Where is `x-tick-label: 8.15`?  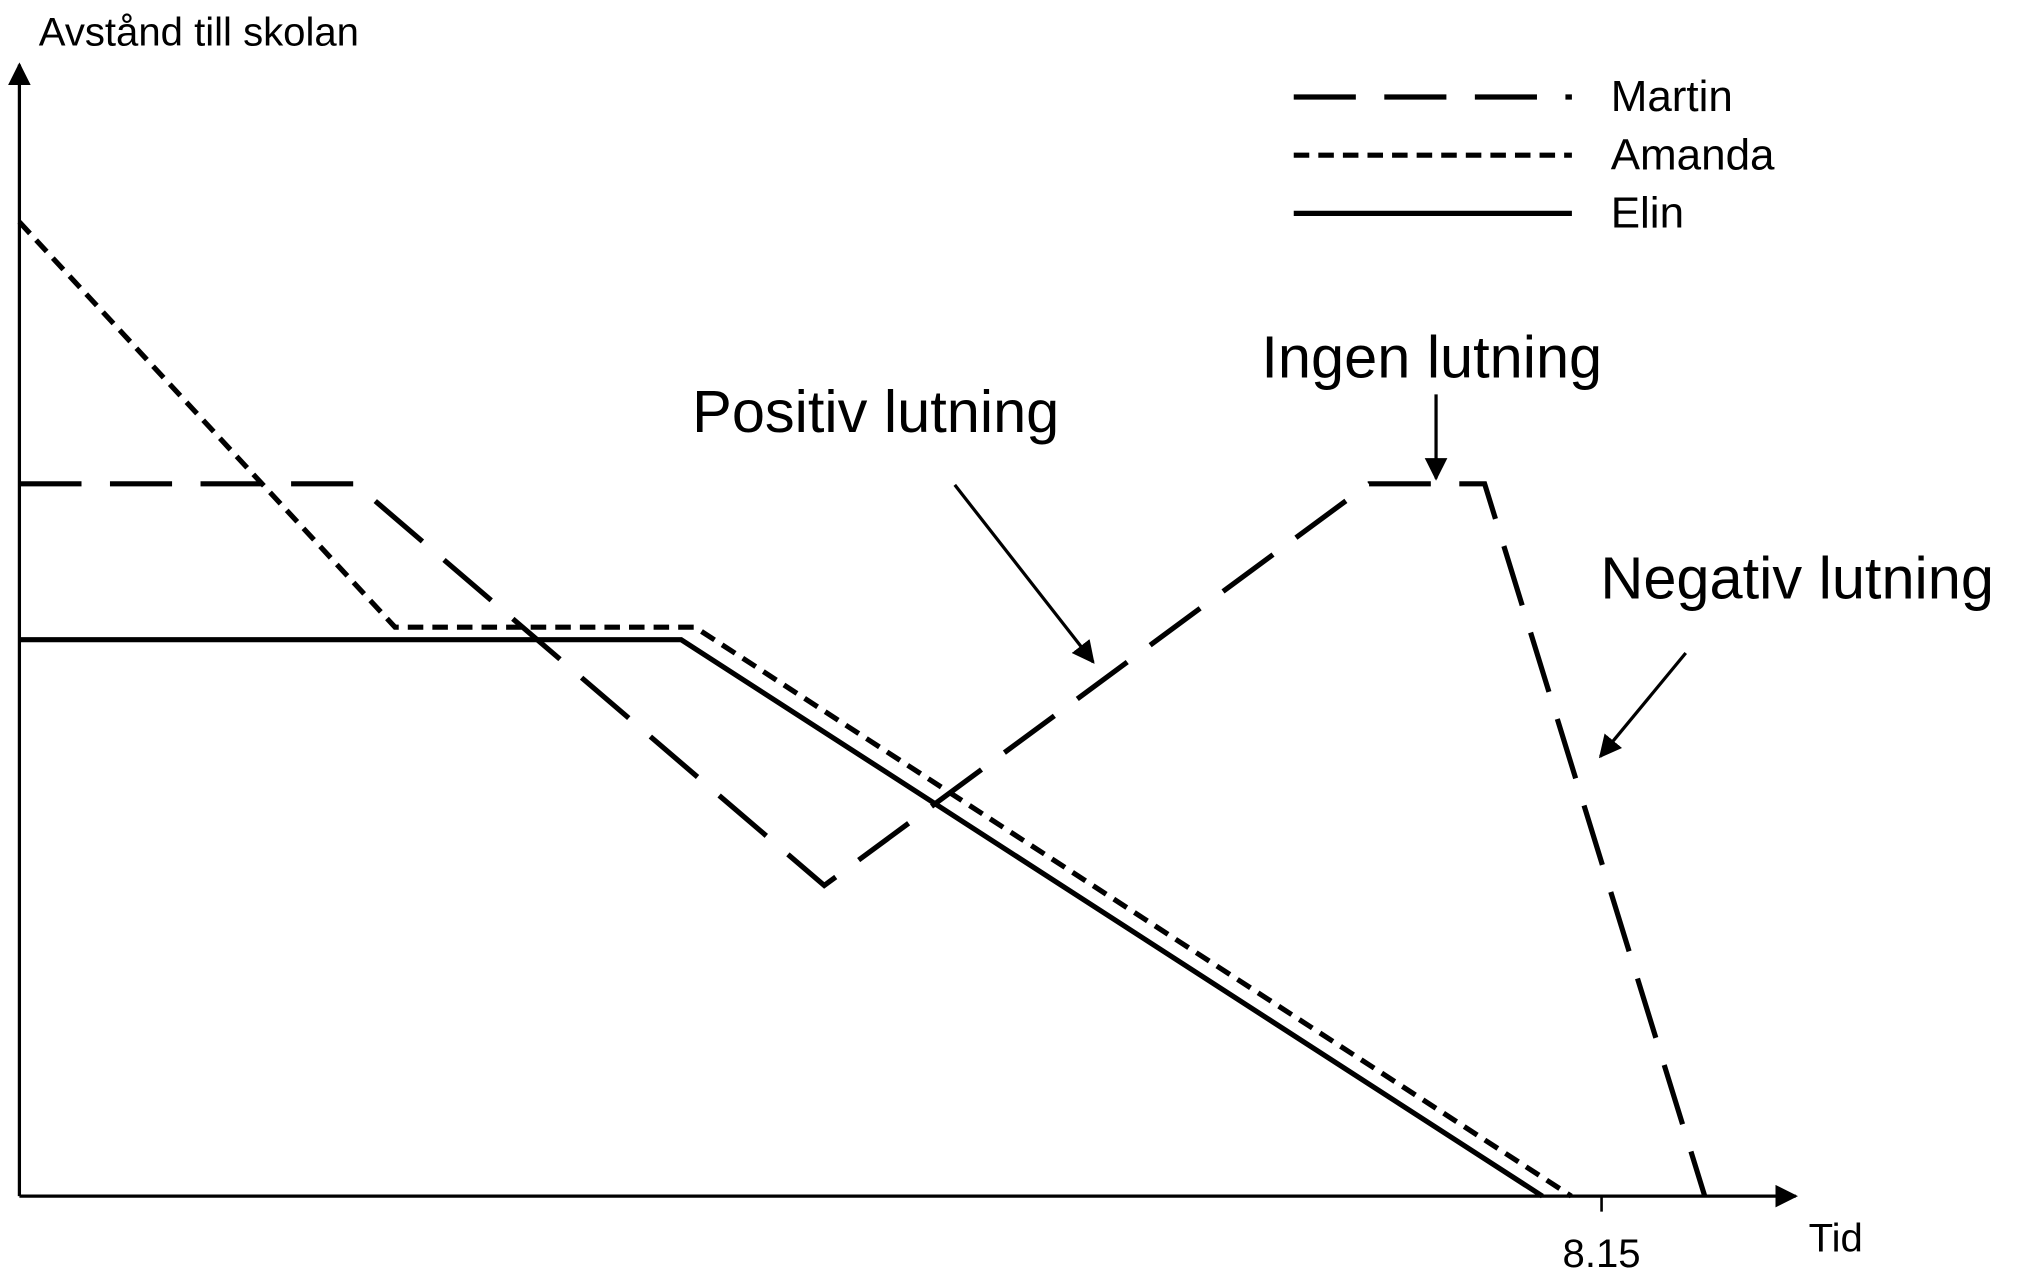
x-tick-label: 8.15 is located at coordinates (1602, 1253).